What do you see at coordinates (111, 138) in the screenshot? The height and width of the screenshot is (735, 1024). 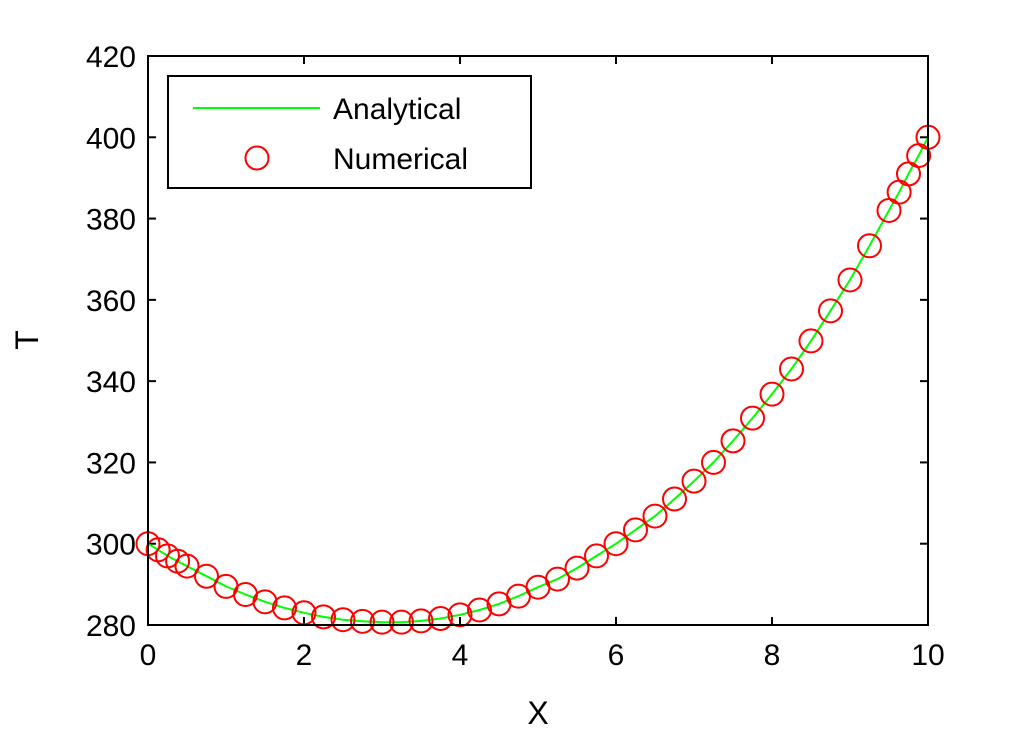 I see `y-tick-label: 400` at bounding box center [111, 138].